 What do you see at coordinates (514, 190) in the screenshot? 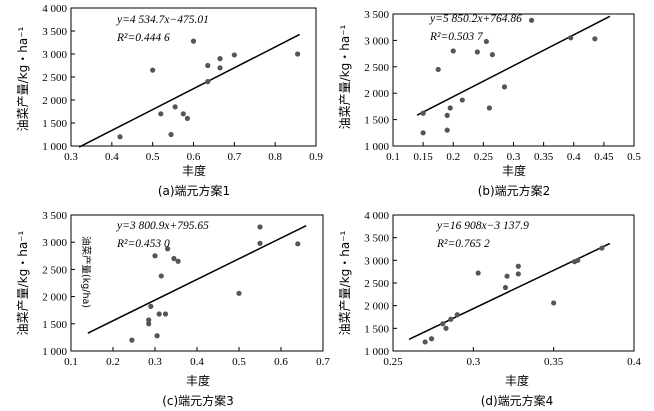
I see `panel-caption: (b)端元方案2` at bounding box center [514, 190].